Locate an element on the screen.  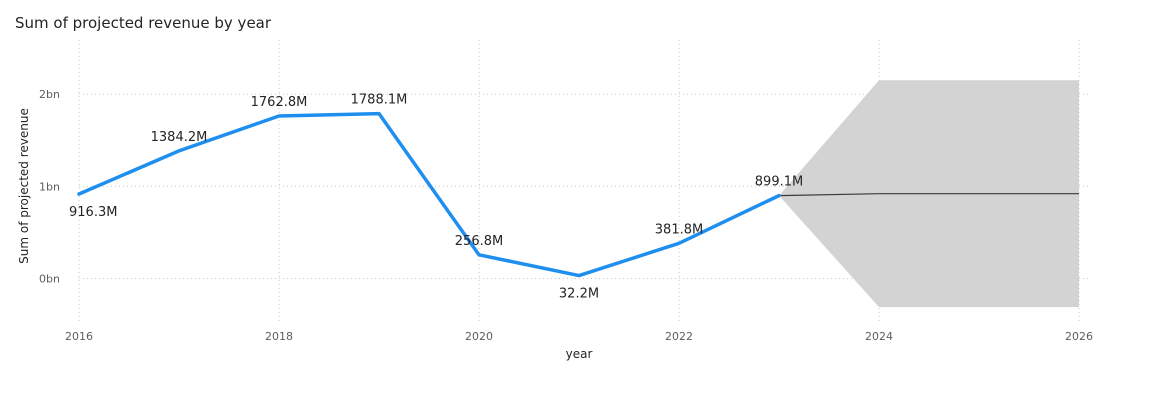
chart-title: Sum of projected revenue by year is located at coordinates (143, 23).